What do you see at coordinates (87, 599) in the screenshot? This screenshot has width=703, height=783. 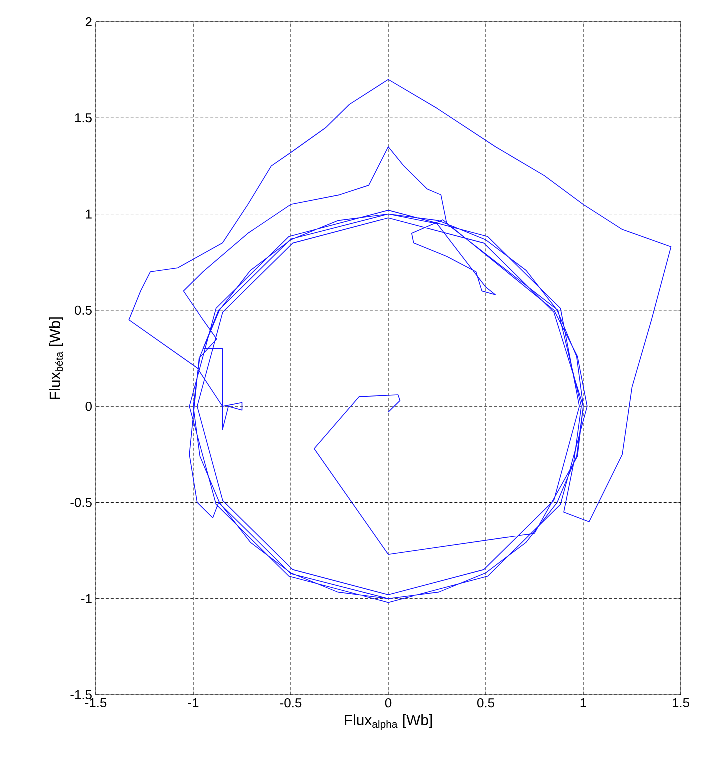 I see `y-tick-label: -1` at bounding box center [87, 599].